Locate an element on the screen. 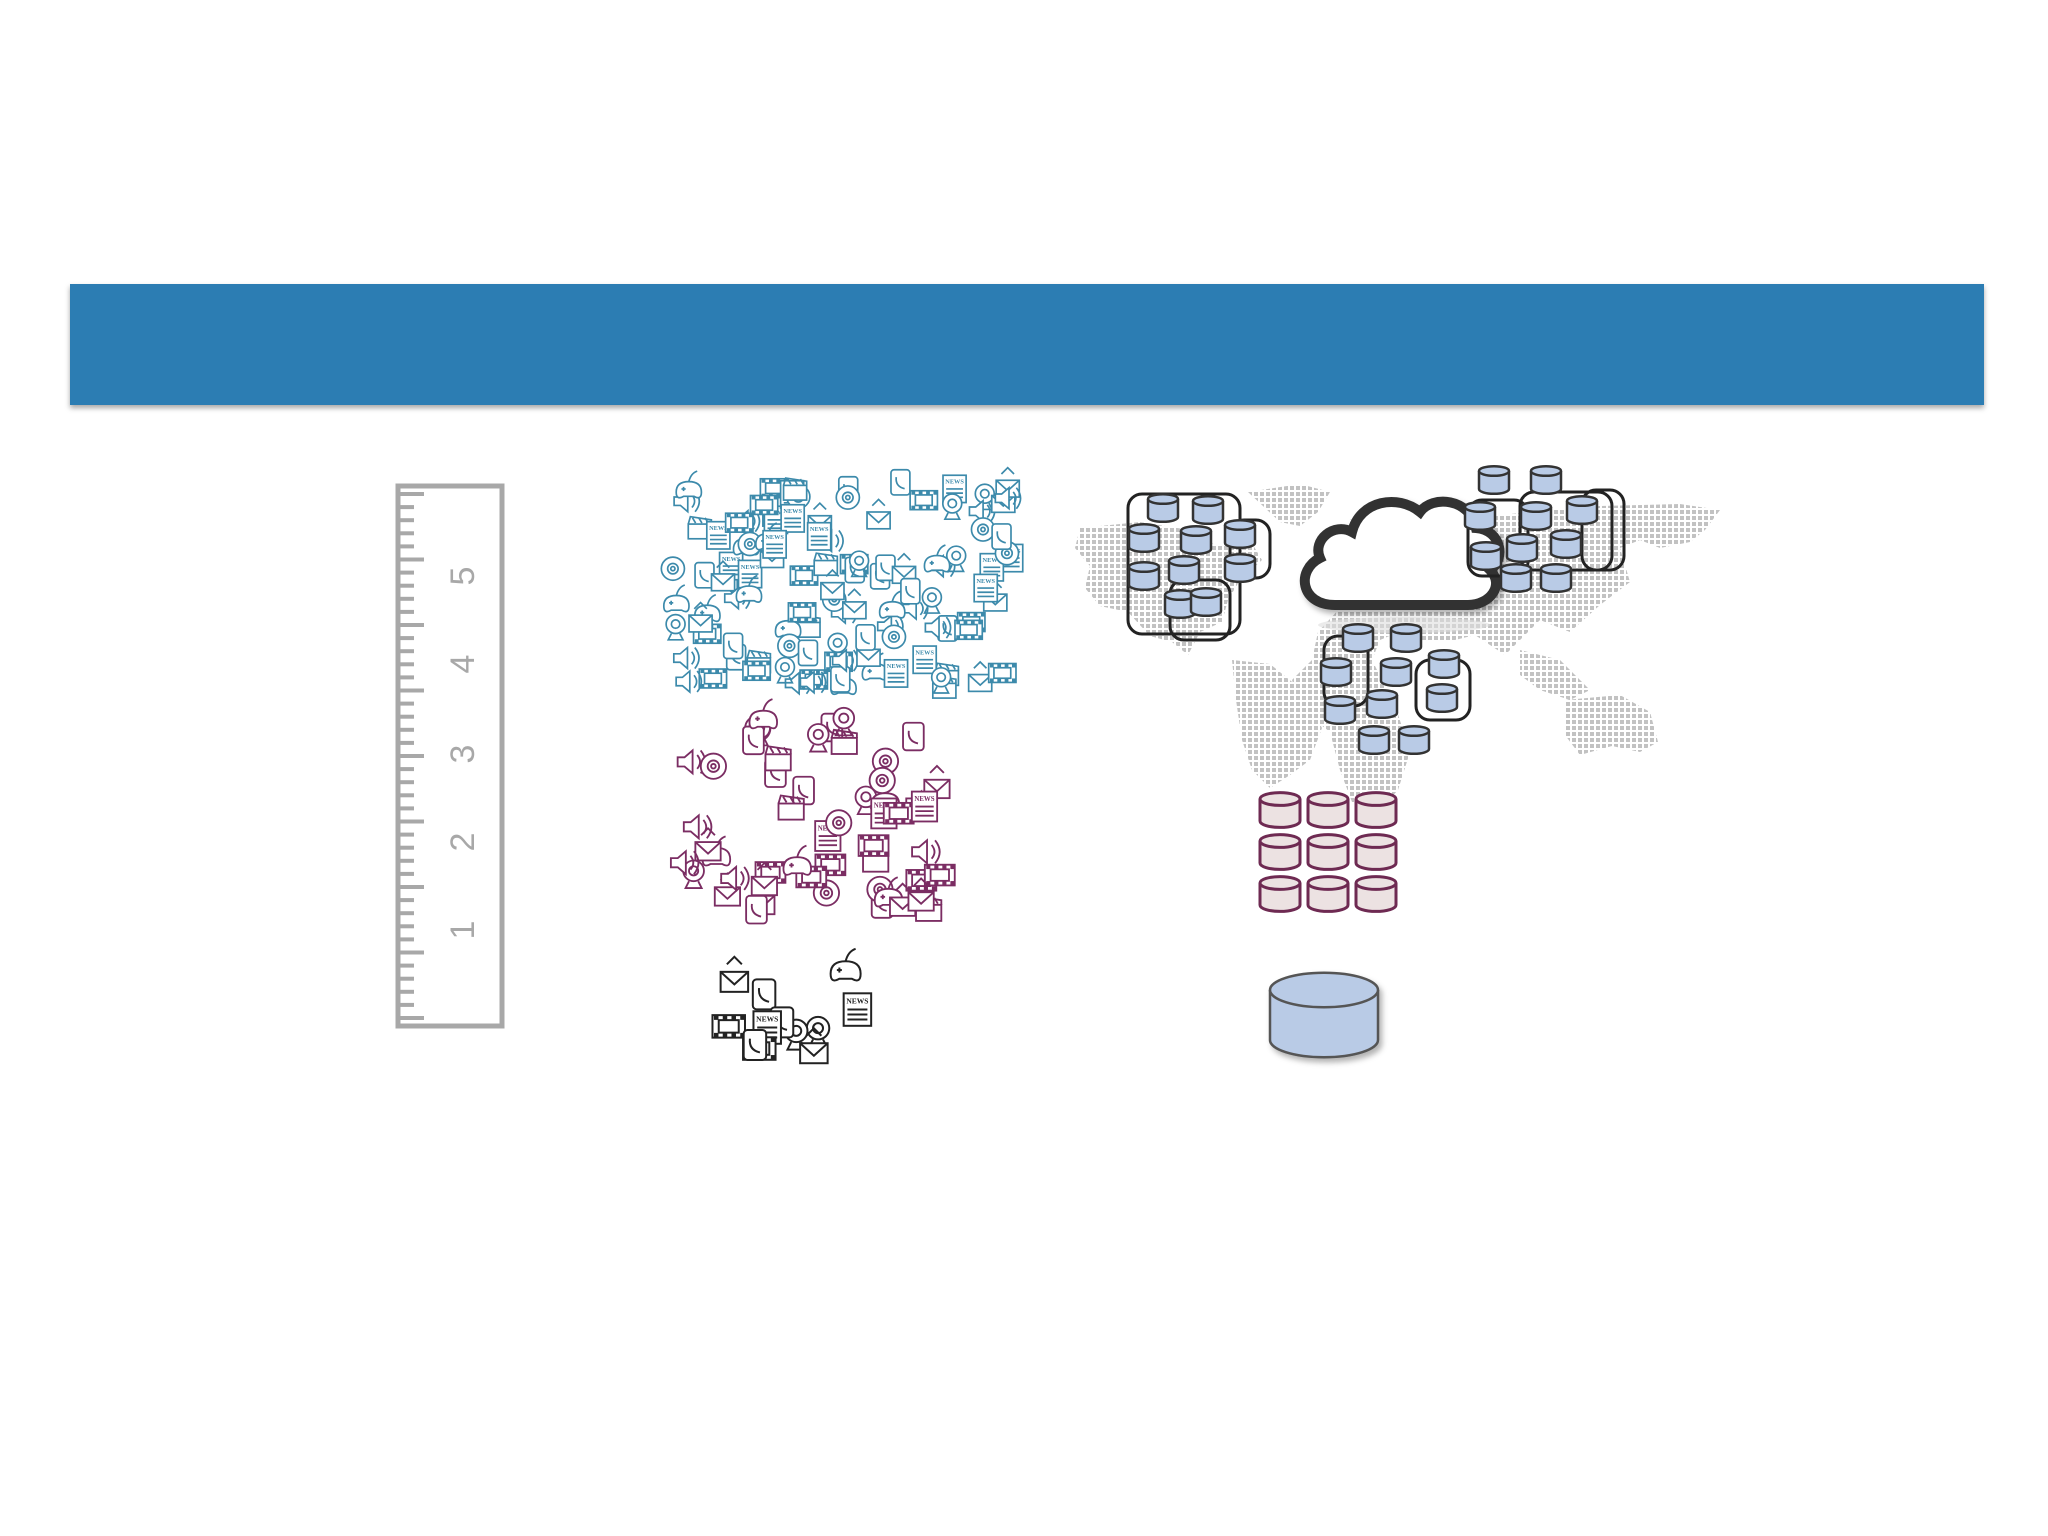  ruler-labels: 1 2 3 4 5 is located at coordinates (463, 753).